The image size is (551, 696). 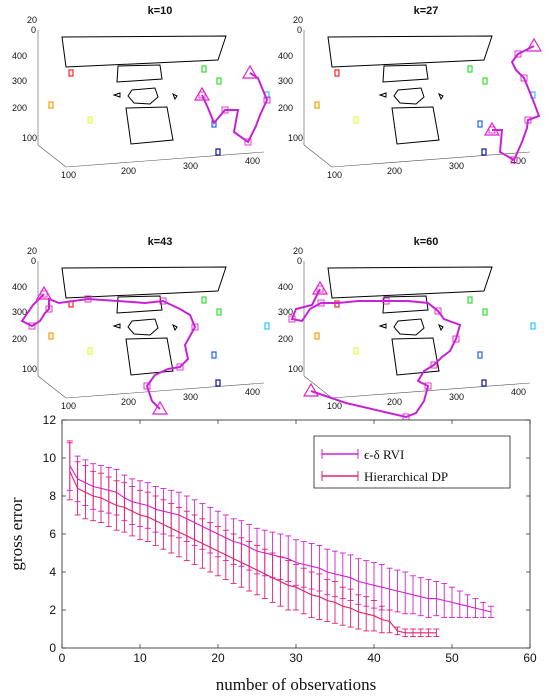 I want to click on legend-box, so click(x=412, y=462).